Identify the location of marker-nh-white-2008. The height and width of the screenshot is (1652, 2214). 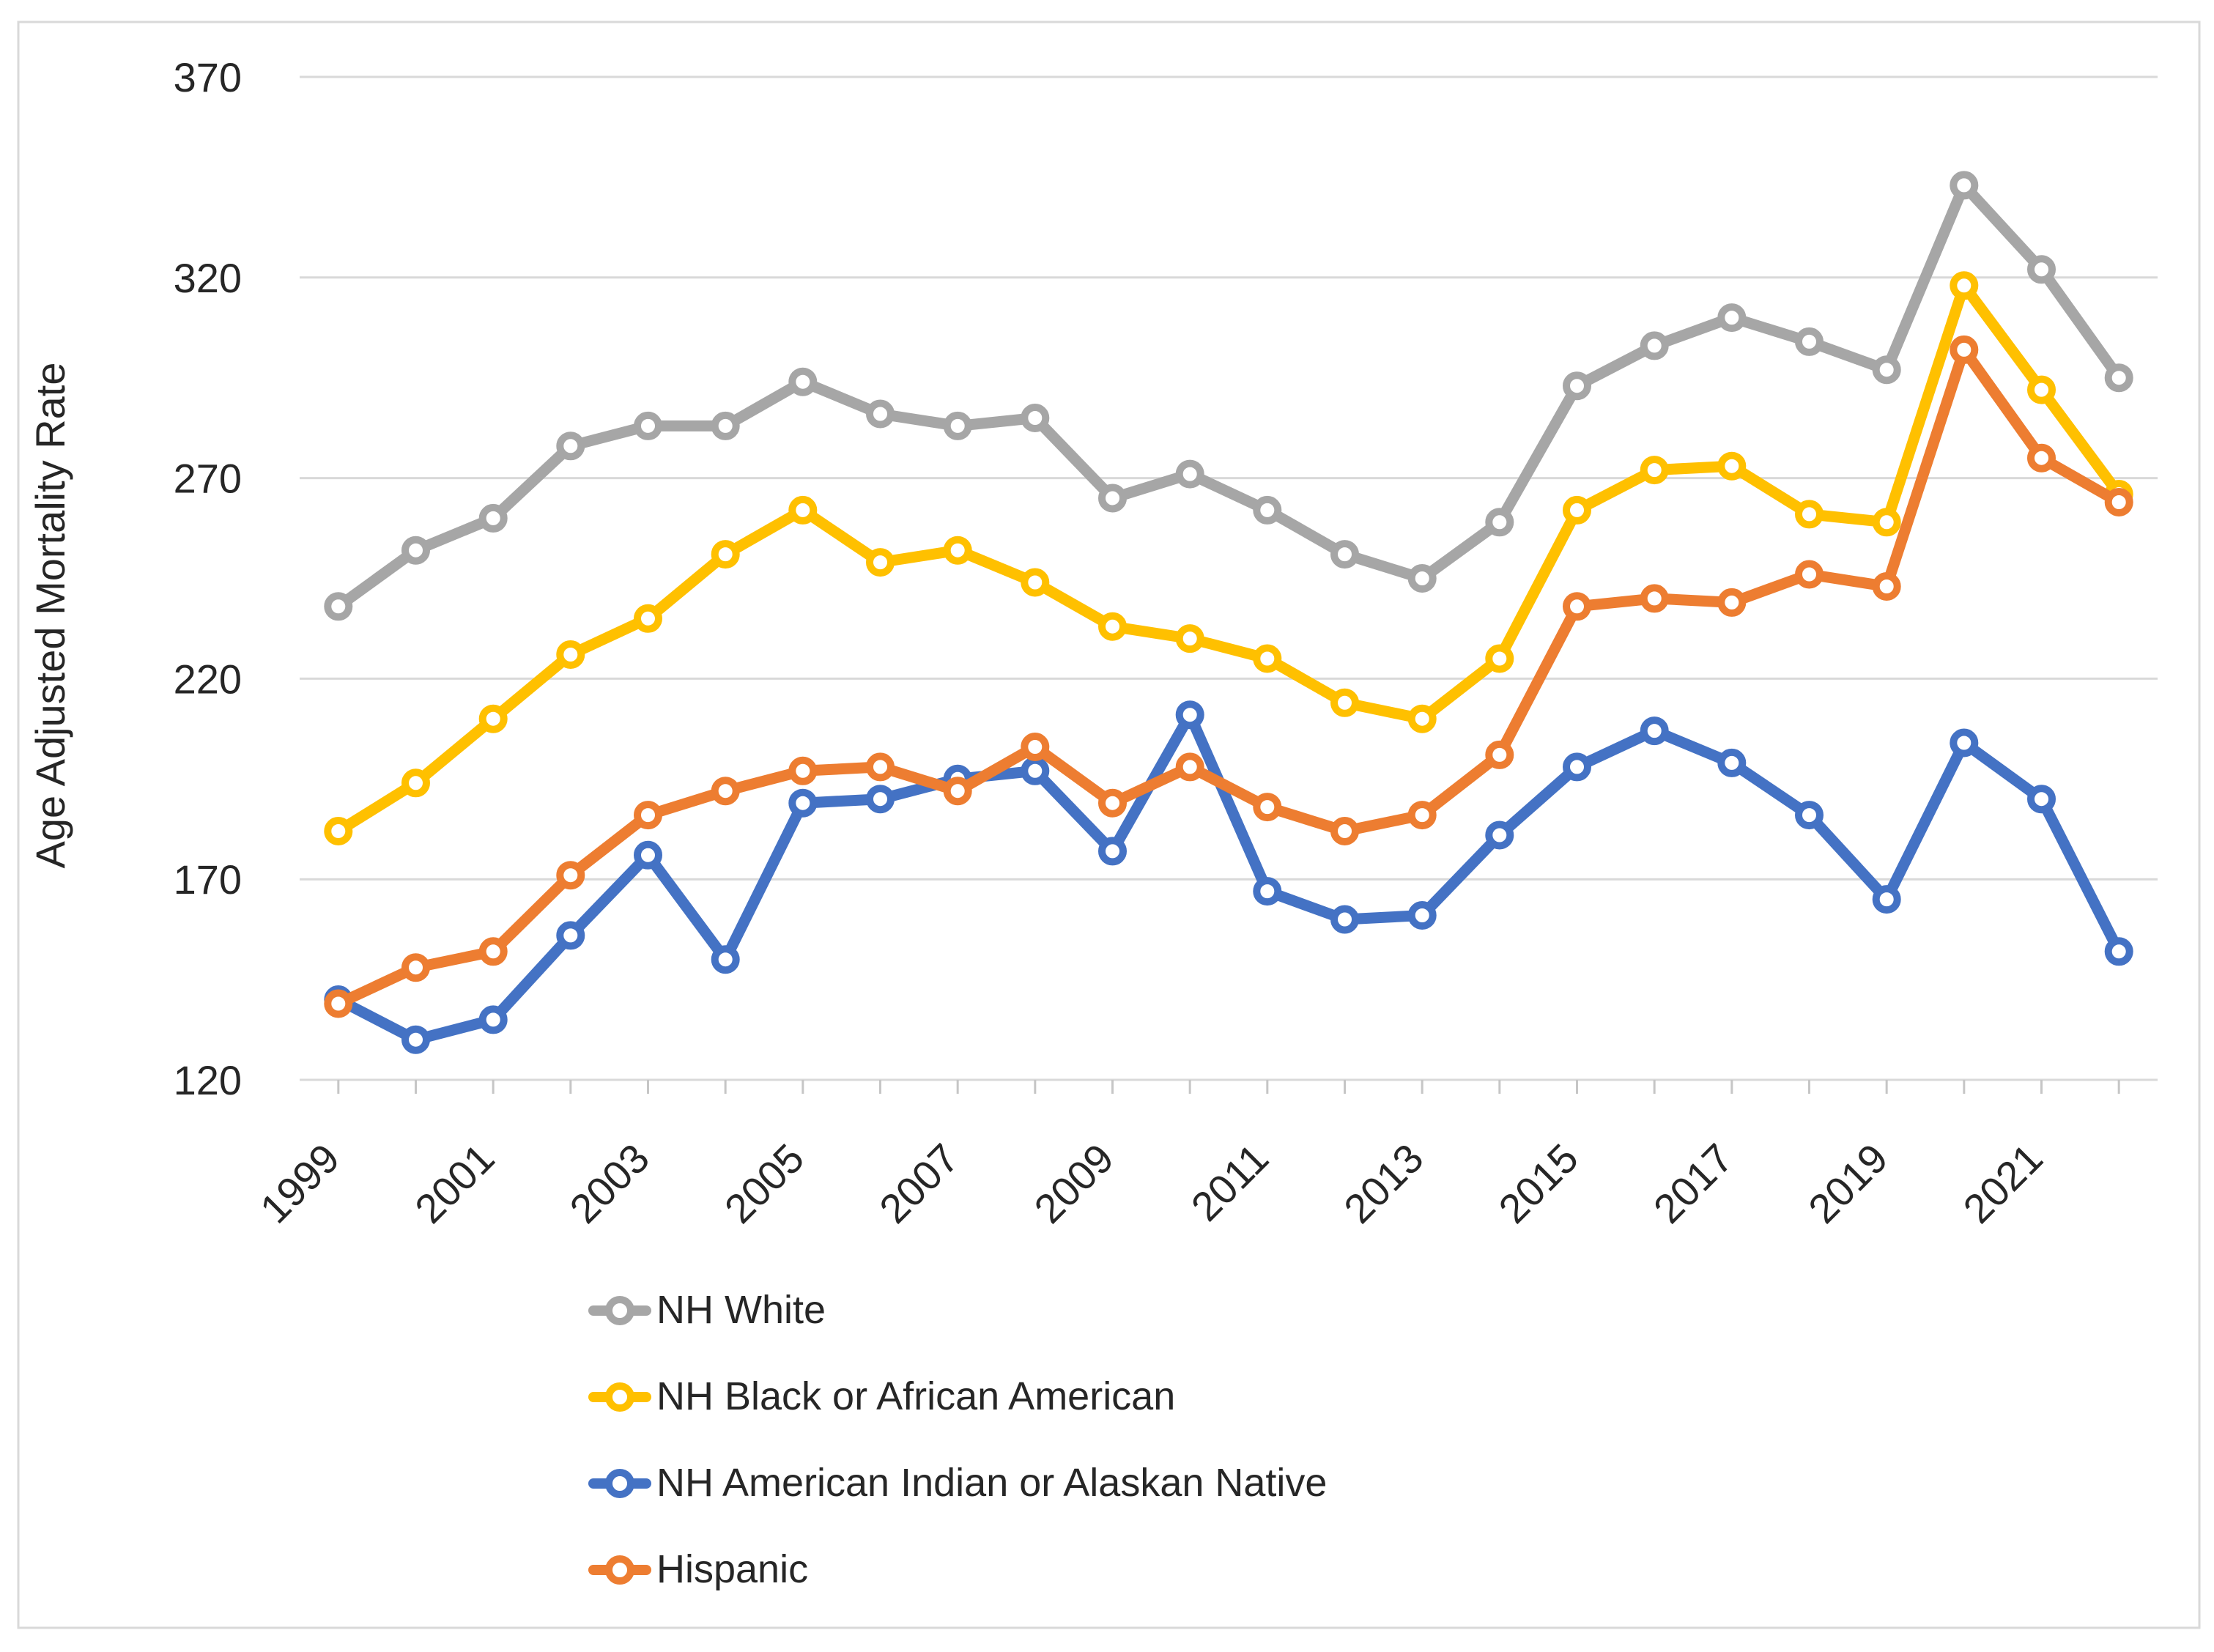
(1036, 418).